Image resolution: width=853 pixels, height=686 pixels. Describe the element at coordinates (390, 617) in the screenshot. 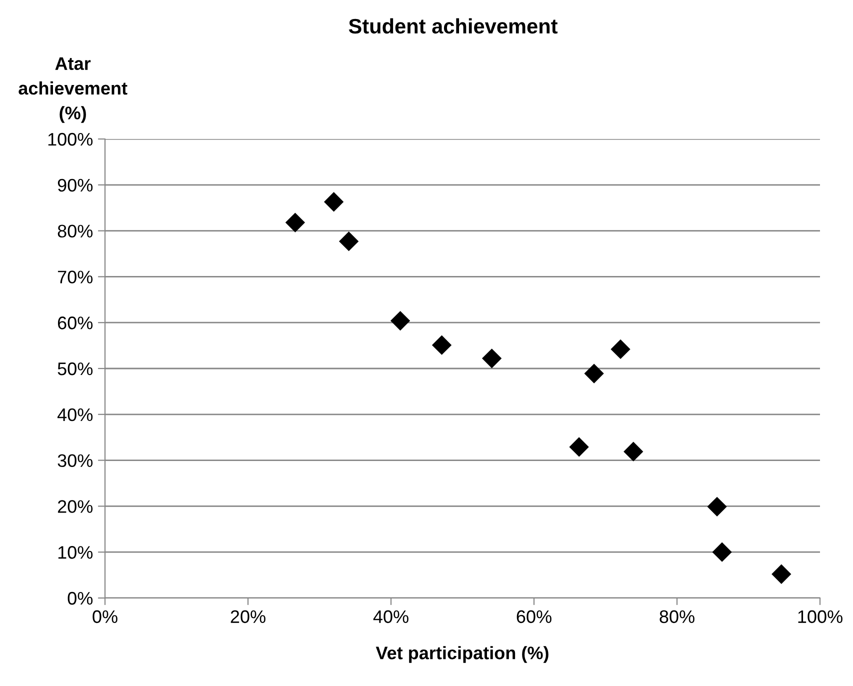

I see `x-tick-label: 40%` at that location.